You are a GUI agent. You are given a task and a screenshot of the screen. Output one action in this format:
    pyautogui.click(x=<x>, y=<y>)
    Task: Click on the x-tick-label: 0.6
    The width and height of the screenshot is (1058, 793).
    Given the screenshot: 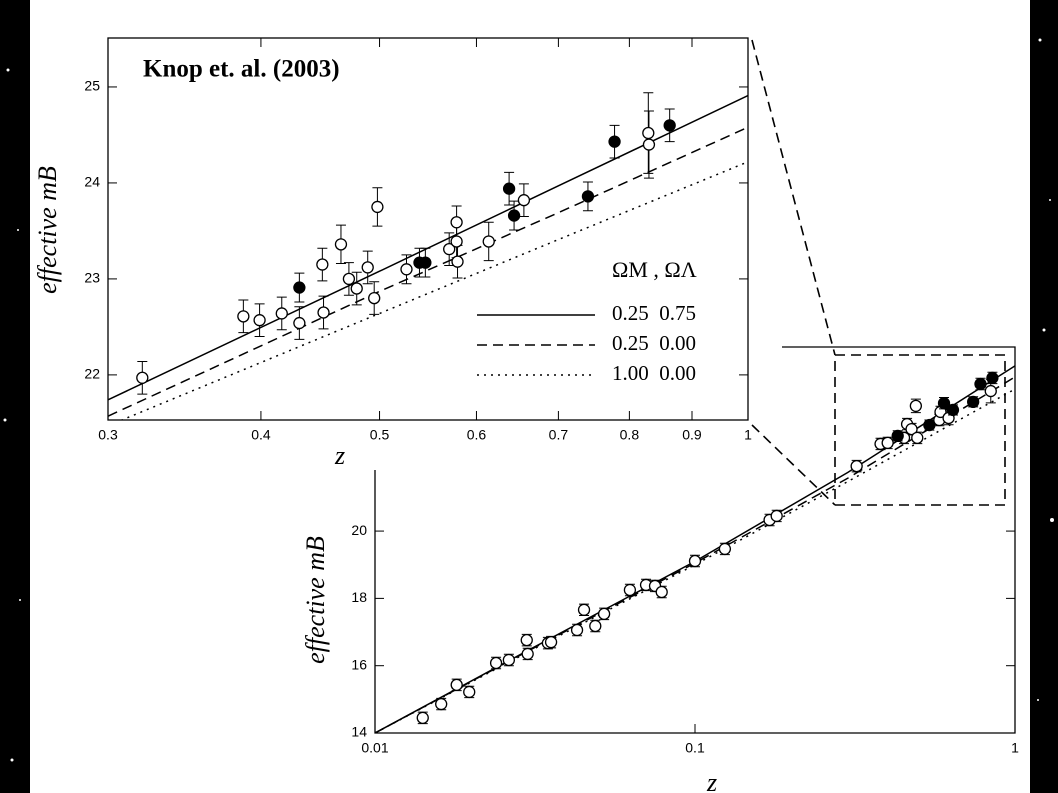 What is the action you would take?
    pyautogui.click(x=477, y=435)
    